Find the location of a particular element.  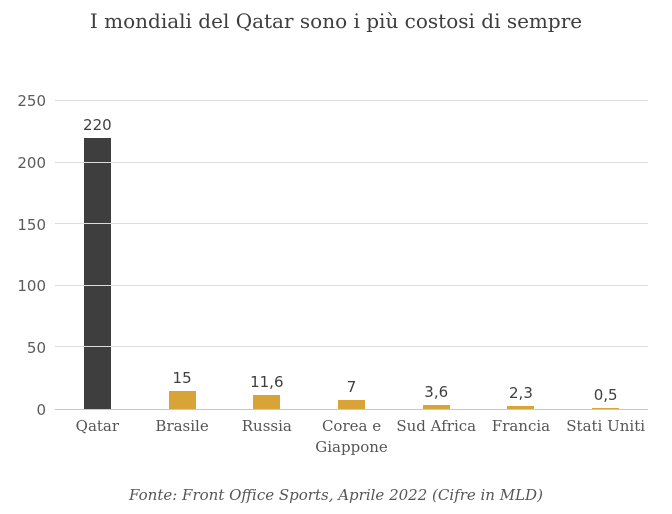

y-tick-label-250: 250 is located at coordinates (31, 101).